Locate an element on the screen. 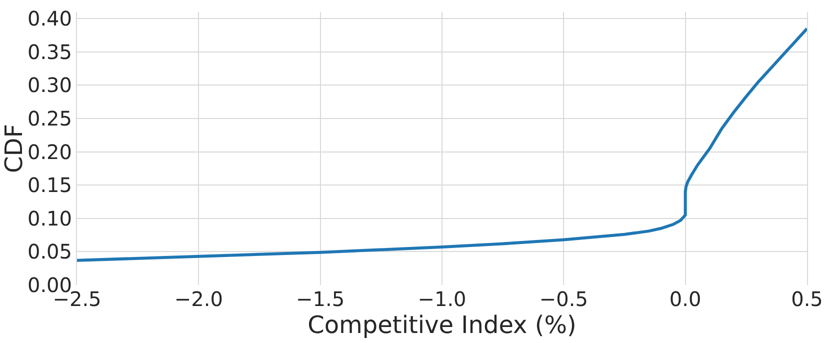 The width and height of the screenshot is (831, 343). y-tick-label: 0.25 is located at coordinates (49, 118).